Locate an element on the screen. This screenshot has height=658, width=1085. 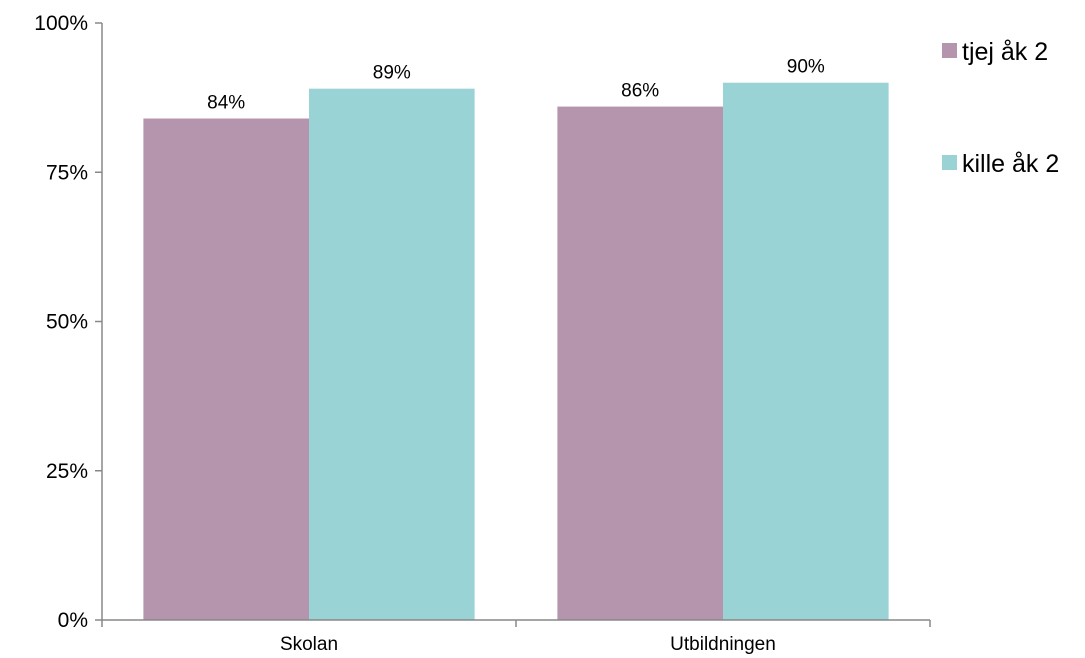
y-tick-label: 25% is located at coordinates (67, 471).